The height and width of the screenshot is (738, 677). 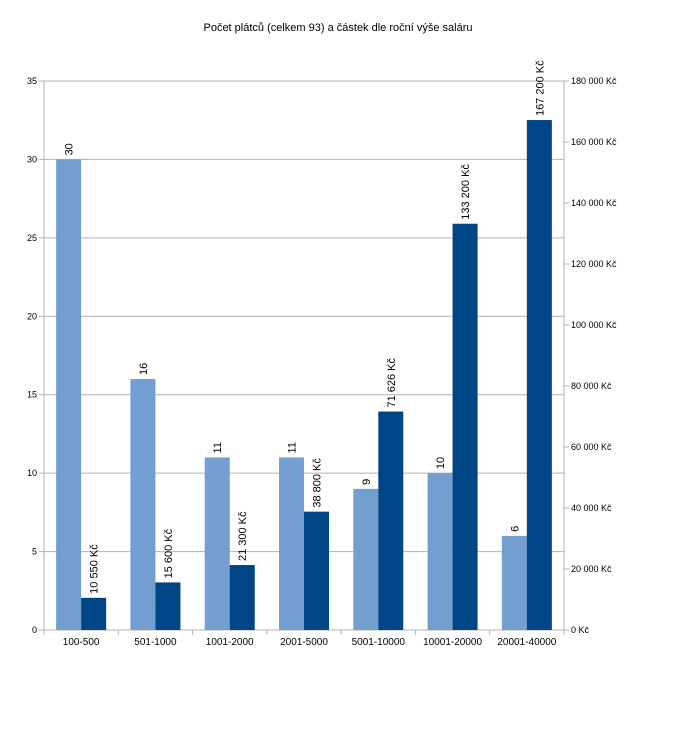 What do you see at coordinates (591, 447) in the screenshot?
I see `right-tick-label: 60 000 Kč` at bounding box center [591, 447].